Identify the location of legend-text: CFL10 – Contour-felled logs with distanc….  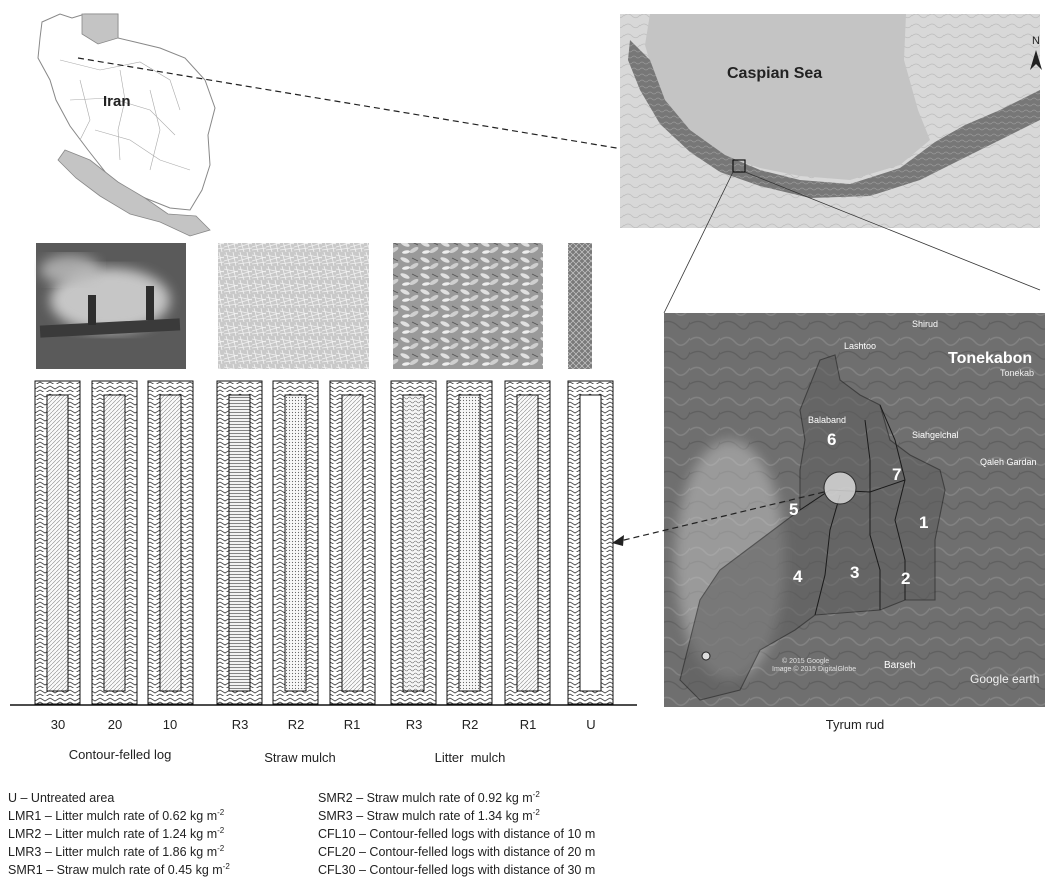
(457, 834).